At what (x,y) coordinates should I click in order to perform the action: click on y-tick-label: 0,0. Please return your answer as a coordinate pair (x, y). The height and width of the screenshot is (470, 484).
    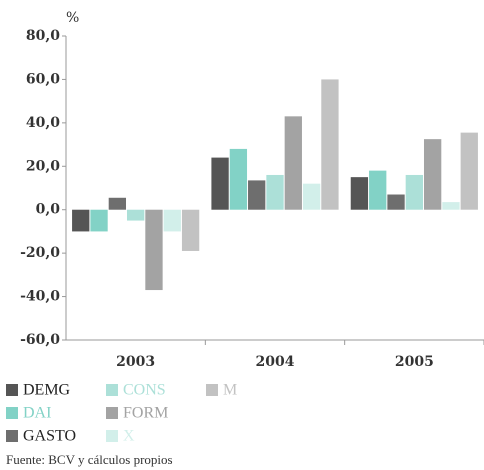
    Looking at the image, I should click on (48, 210).